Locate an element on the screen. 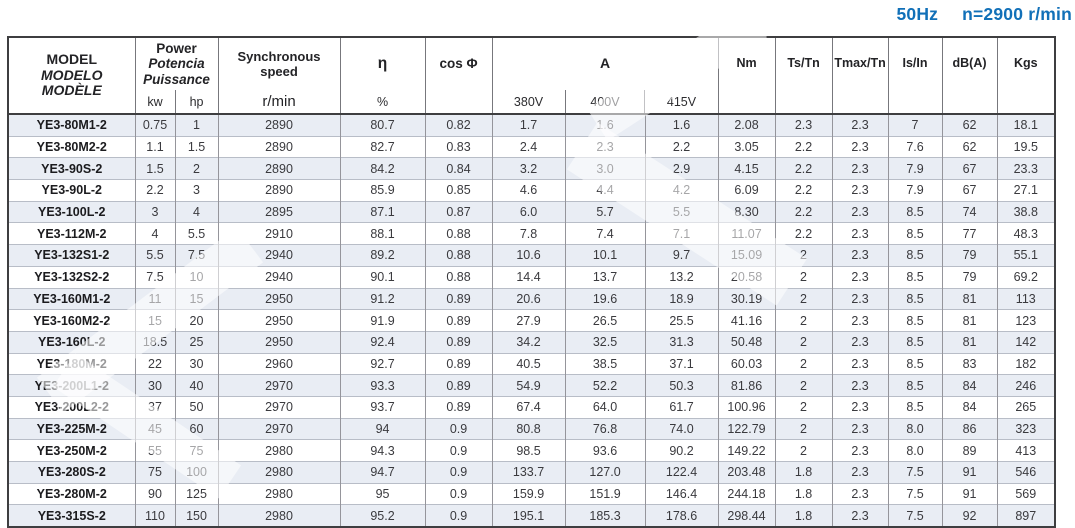 The image size is (1075, 528). col-header-cos-phi: cos Φ is located at coordinates (458, 76).